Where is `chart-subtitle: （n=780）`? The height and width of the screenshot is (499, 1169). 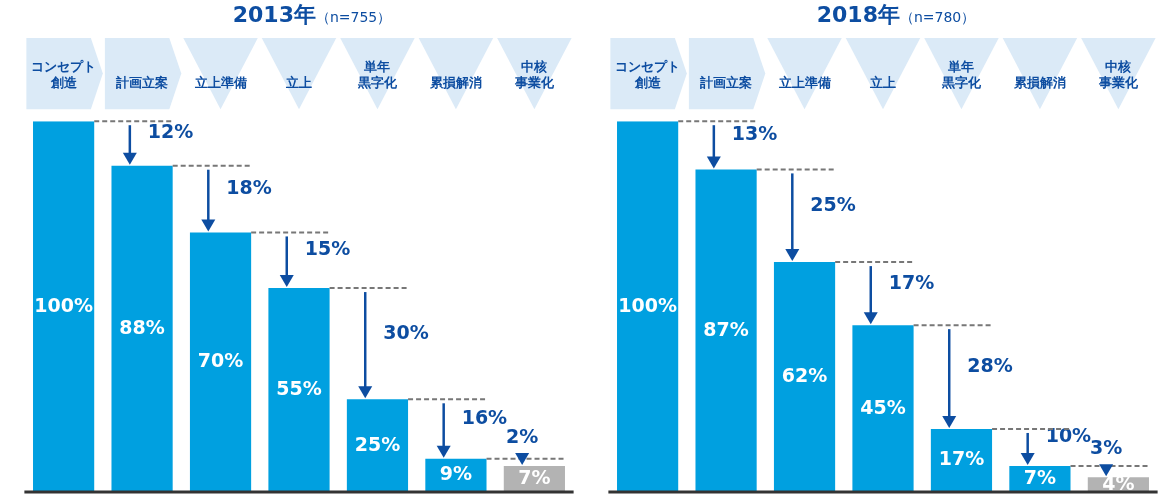
chart-subtitle: （n=780） is located at coordinates (937, 17).